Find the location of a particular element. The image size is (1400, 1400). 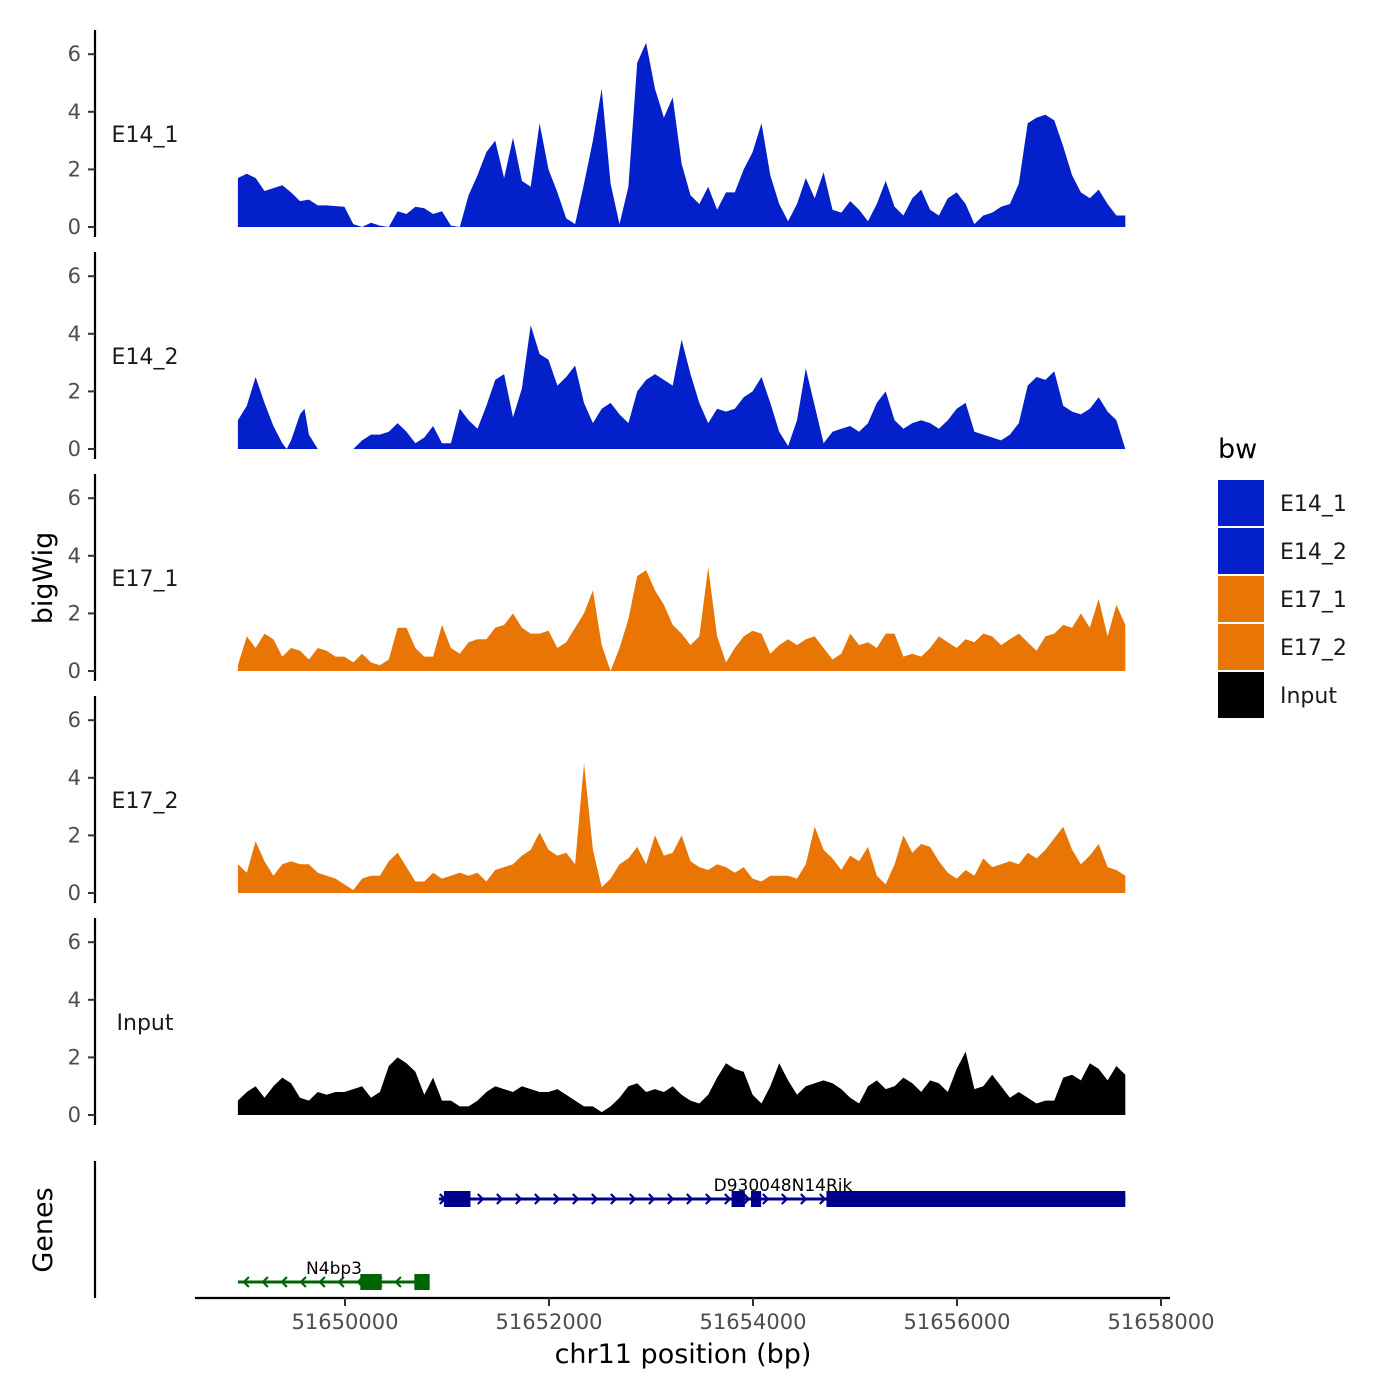

gene-D930048N14Rik: D930048N14Rik is located at coordinates (782, 1191).